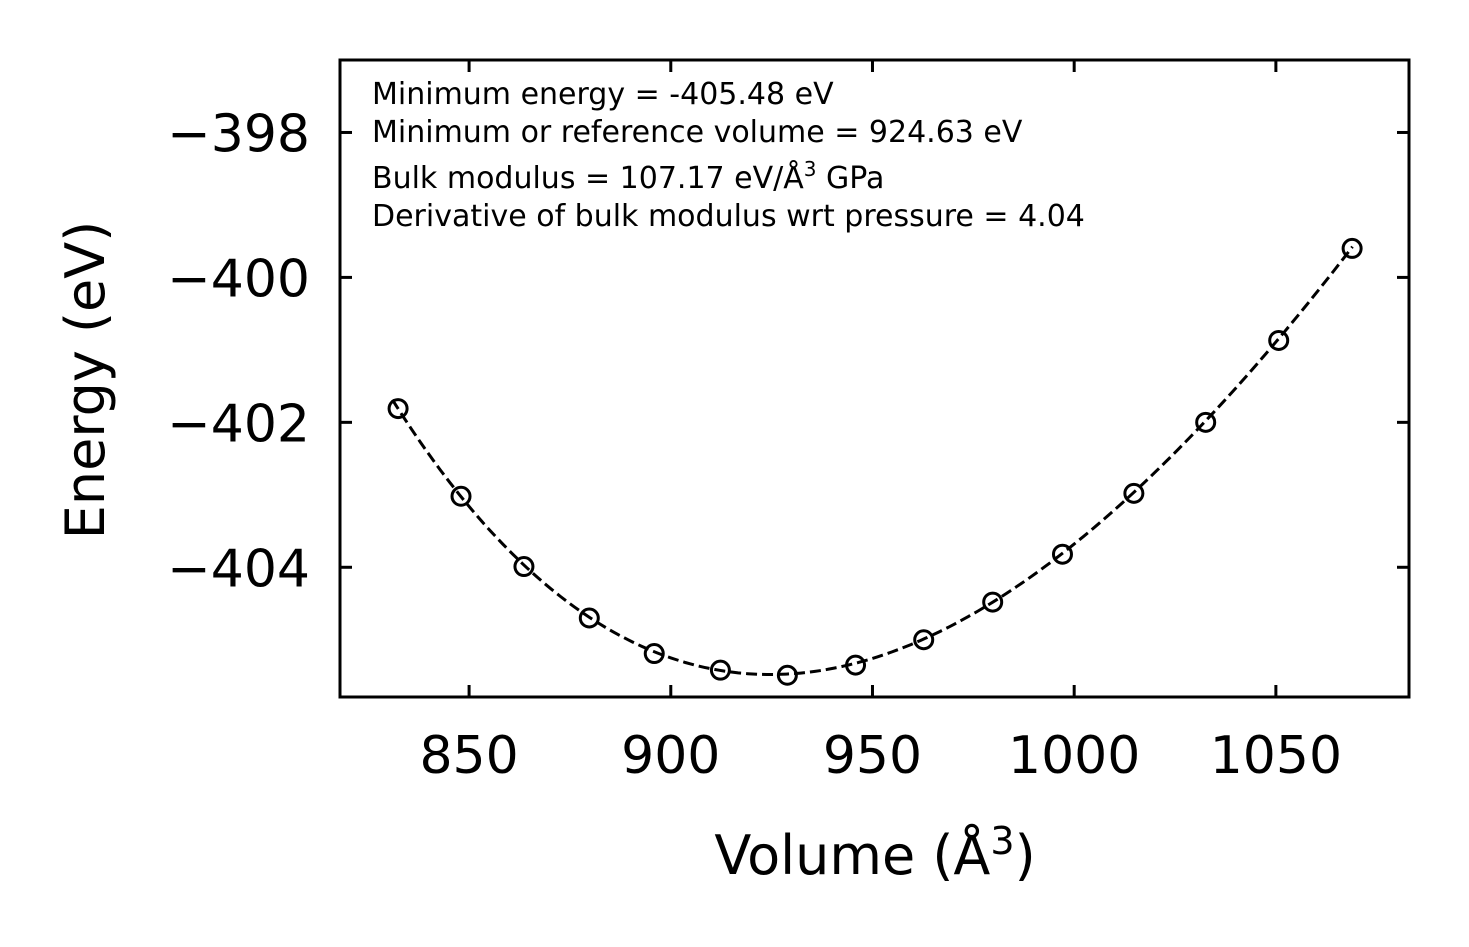 The width and height of the screenshot is (1469, 947). What do you see at coordinates (851, 178) in the screenshot?
I see `annotation-bulk-end: GPa` at bounding box center [851, 178].